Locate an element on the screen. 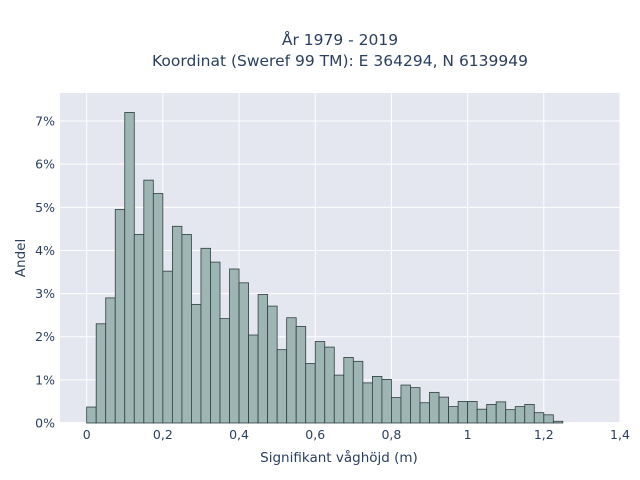  x-axis-title: Signifikant våghöjd (m) is located at coordinates (339, 457).